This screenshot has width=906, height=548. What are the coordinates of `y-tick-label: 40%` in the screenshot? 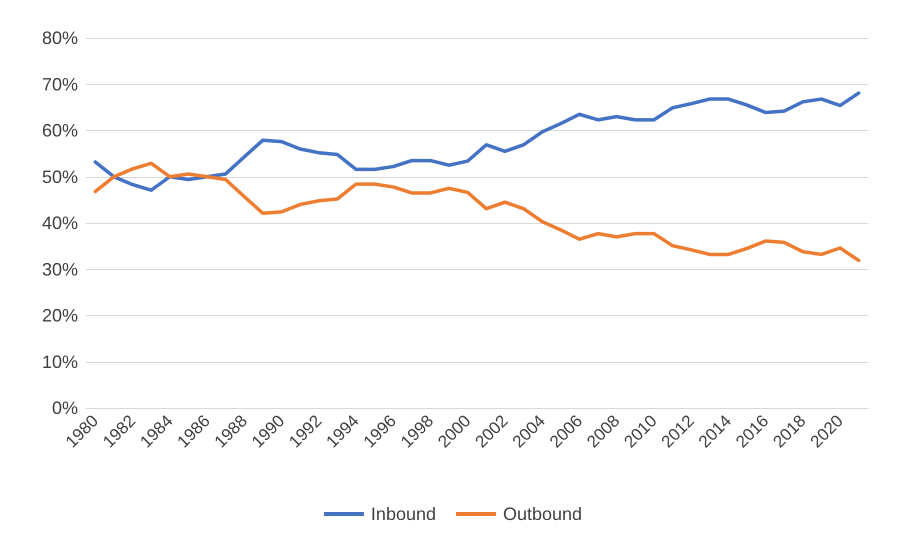 It's located at (60, 223).